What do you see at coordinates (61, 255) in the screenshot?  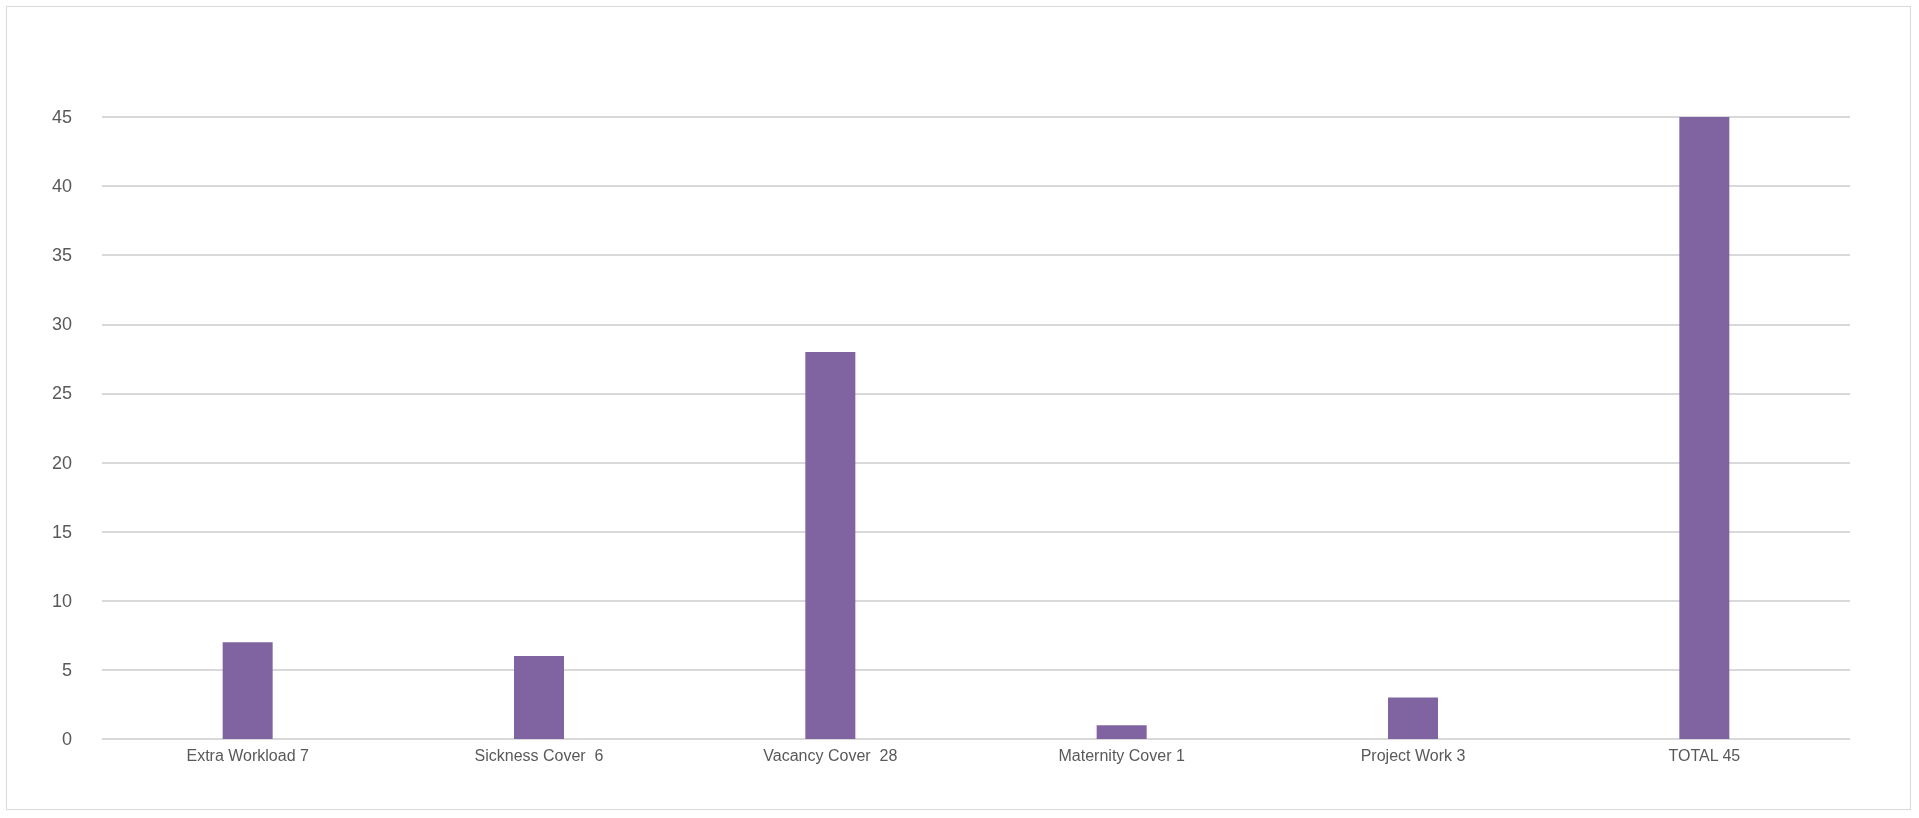 I see `y-tick-label: 35` at bounding box center [61, 255].